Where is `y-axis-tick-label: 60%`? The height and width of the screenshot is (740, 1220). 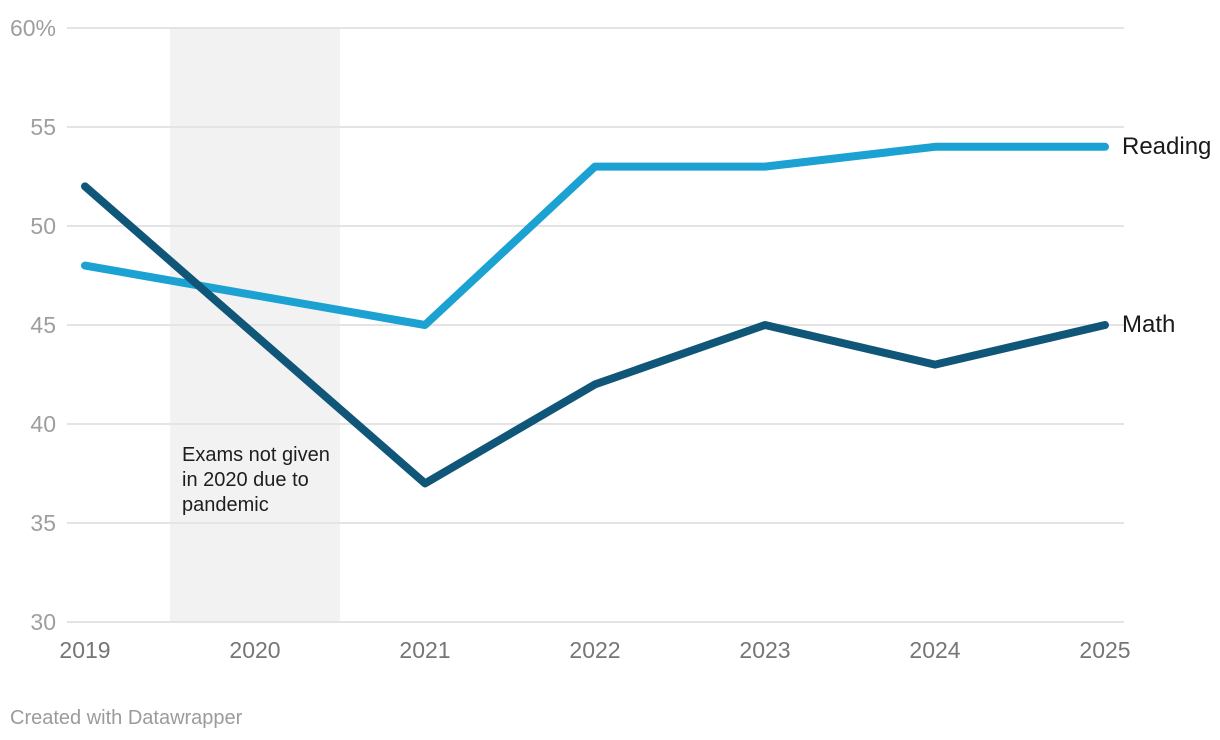
y-axis-tick-label: 60% is located at coordinates (33, 28).